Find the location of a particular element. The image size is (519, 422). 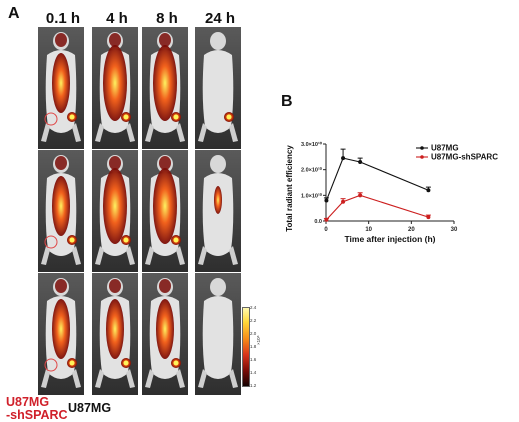

colorbar-tick: 1.4 is located at coordinates (253, 372).